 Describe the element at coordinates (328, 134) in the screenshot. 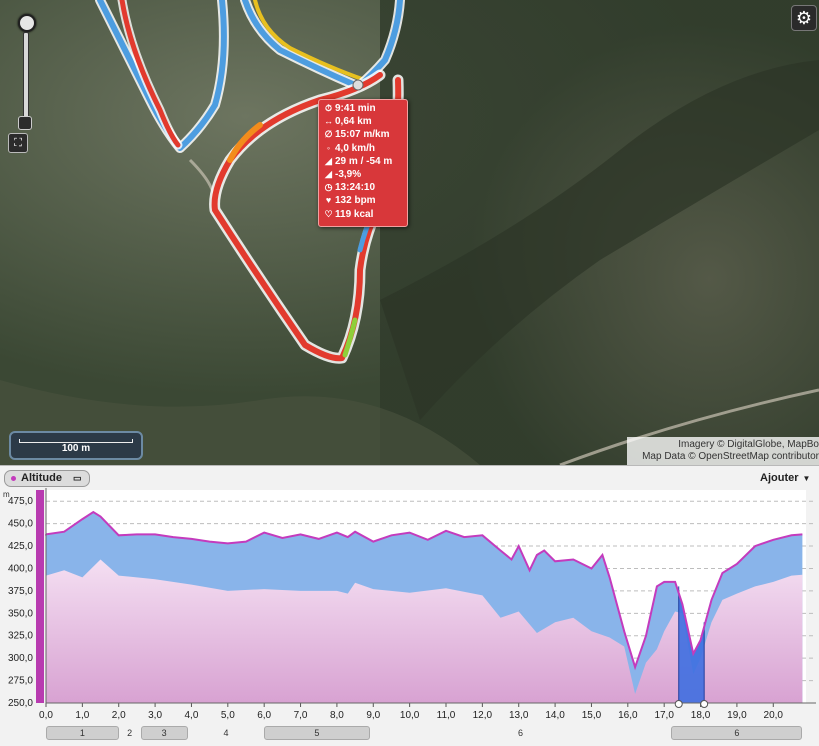

I see `pace-icon: ∅` at that location.